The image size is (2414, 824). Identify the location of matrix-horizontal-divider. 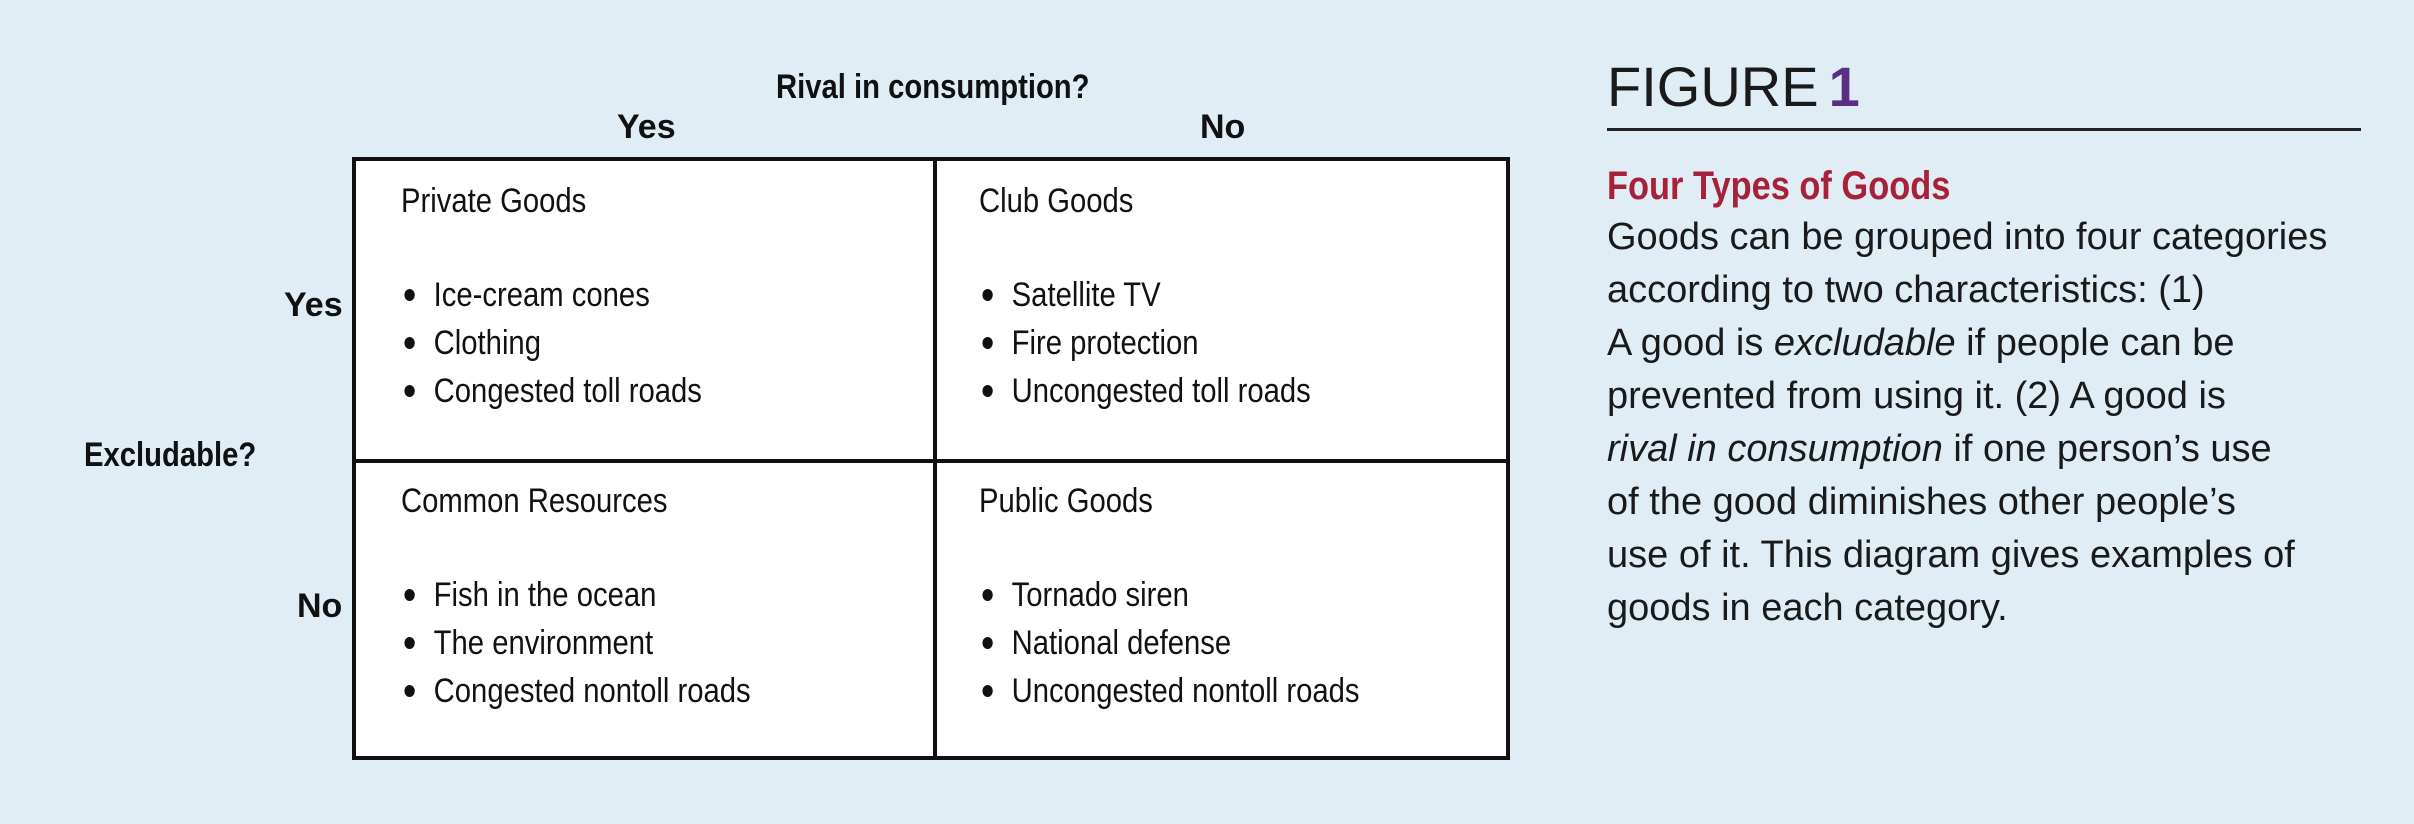
(931, 461).